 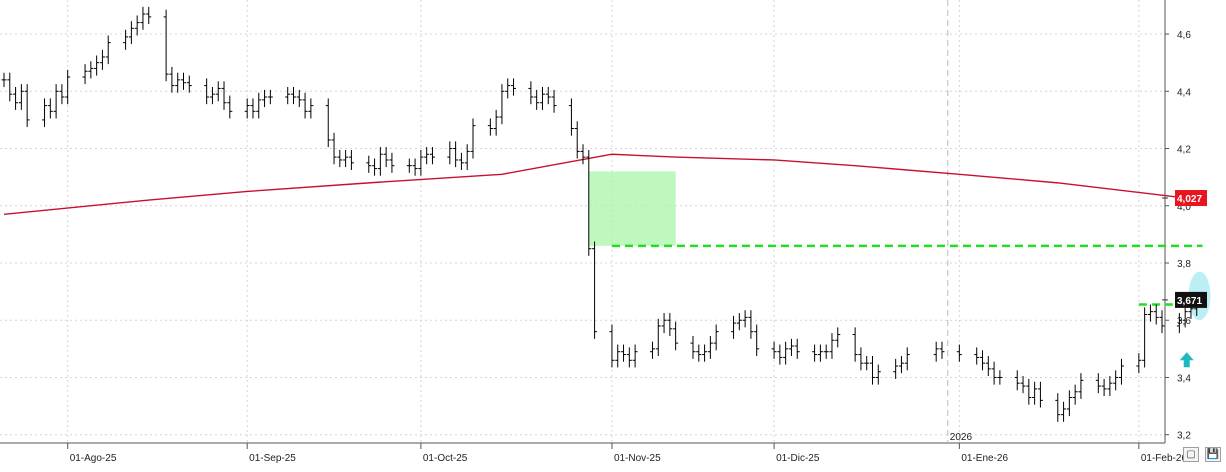 I want to click on x-tick-label: 01-Oct-25, so click(x=445, y=458).